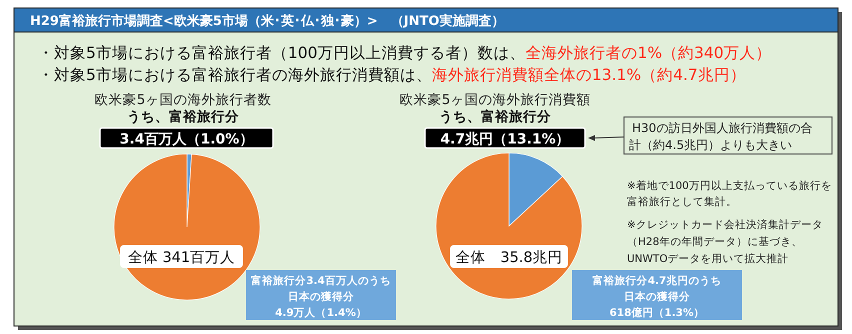  What do you see at coordinates (589, 75) in the screenshot?
I see `text: 海外旅行消費額全体の13.1%（約4.7兆円）` at bounding box center [589, 75].